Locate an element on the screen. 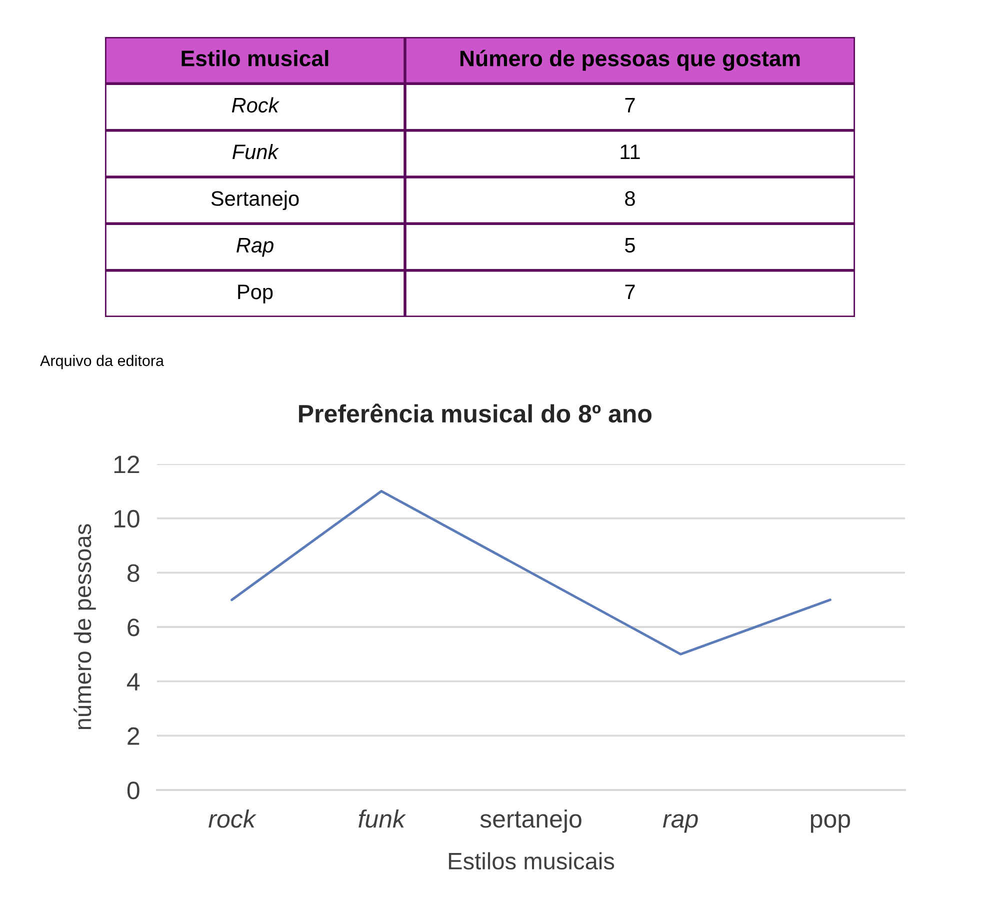 Image resolution: width=988 pixels, height=898 pixels. data-label: 5 is located at coordinates (630, 245).